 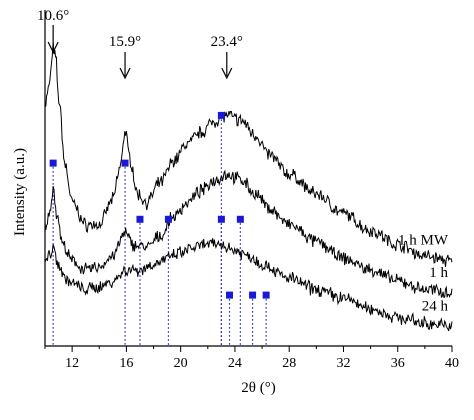 I want to click on peak-label: 23.4°, so click(x=227, y=42).